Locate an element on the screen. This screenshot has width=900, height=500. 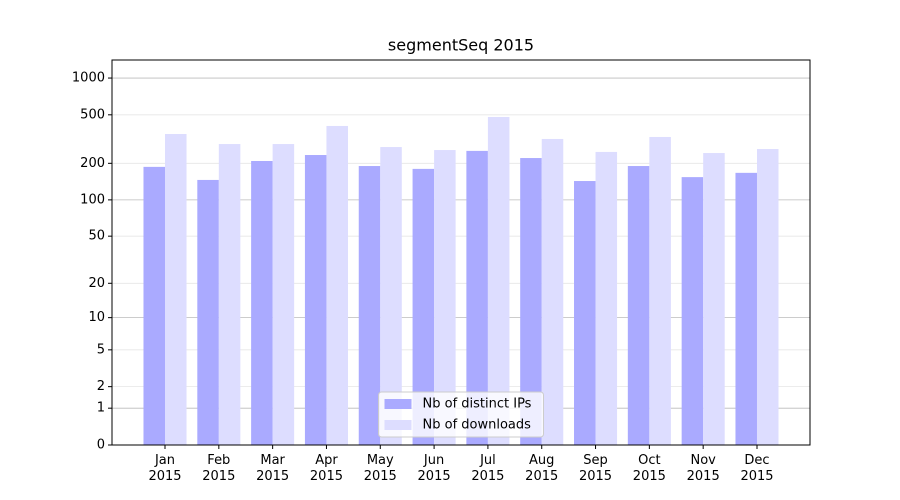
x-tick-label: Aug 2015 is located at coordinates (542, 468).